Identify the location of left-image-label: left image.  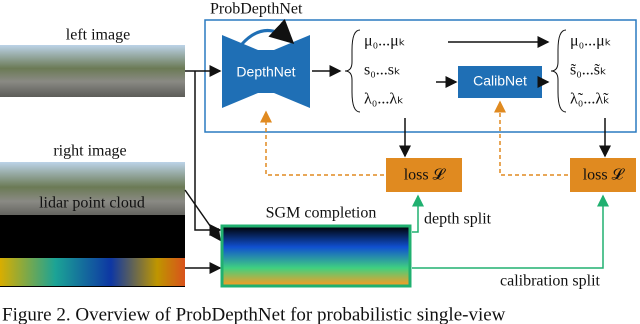
(98, 35).